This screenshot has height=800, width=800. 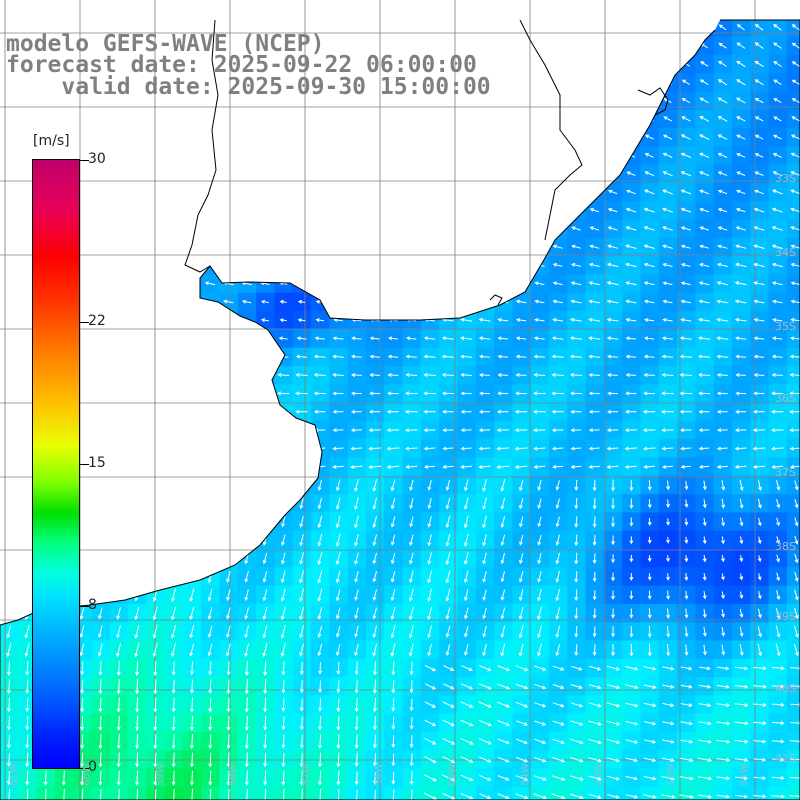 What do you see at coordinates (97, 463) in the screenshot?
I see `colorbar-tick-label: 15` at bounding box center [97, 463].